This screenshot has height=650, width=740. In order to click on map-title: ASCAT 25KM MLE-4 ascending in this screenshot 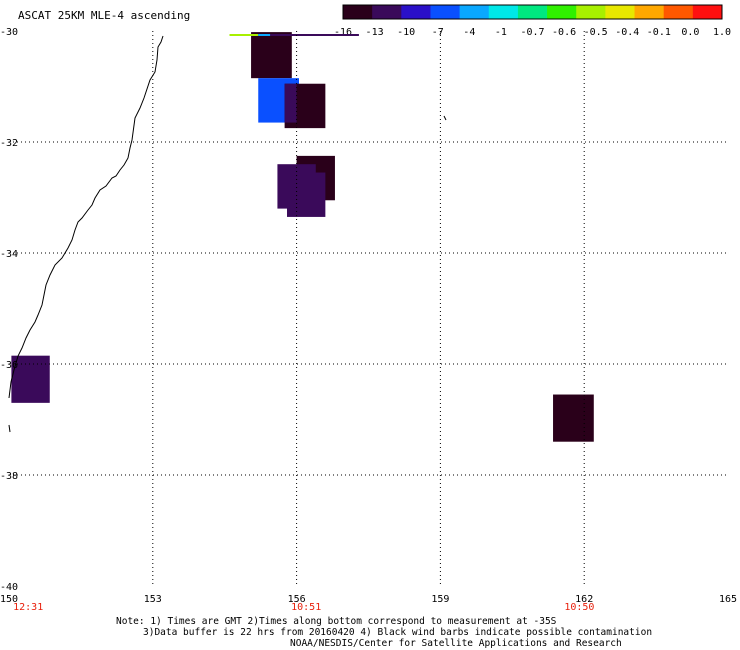, I will do `click(104, 15)`.